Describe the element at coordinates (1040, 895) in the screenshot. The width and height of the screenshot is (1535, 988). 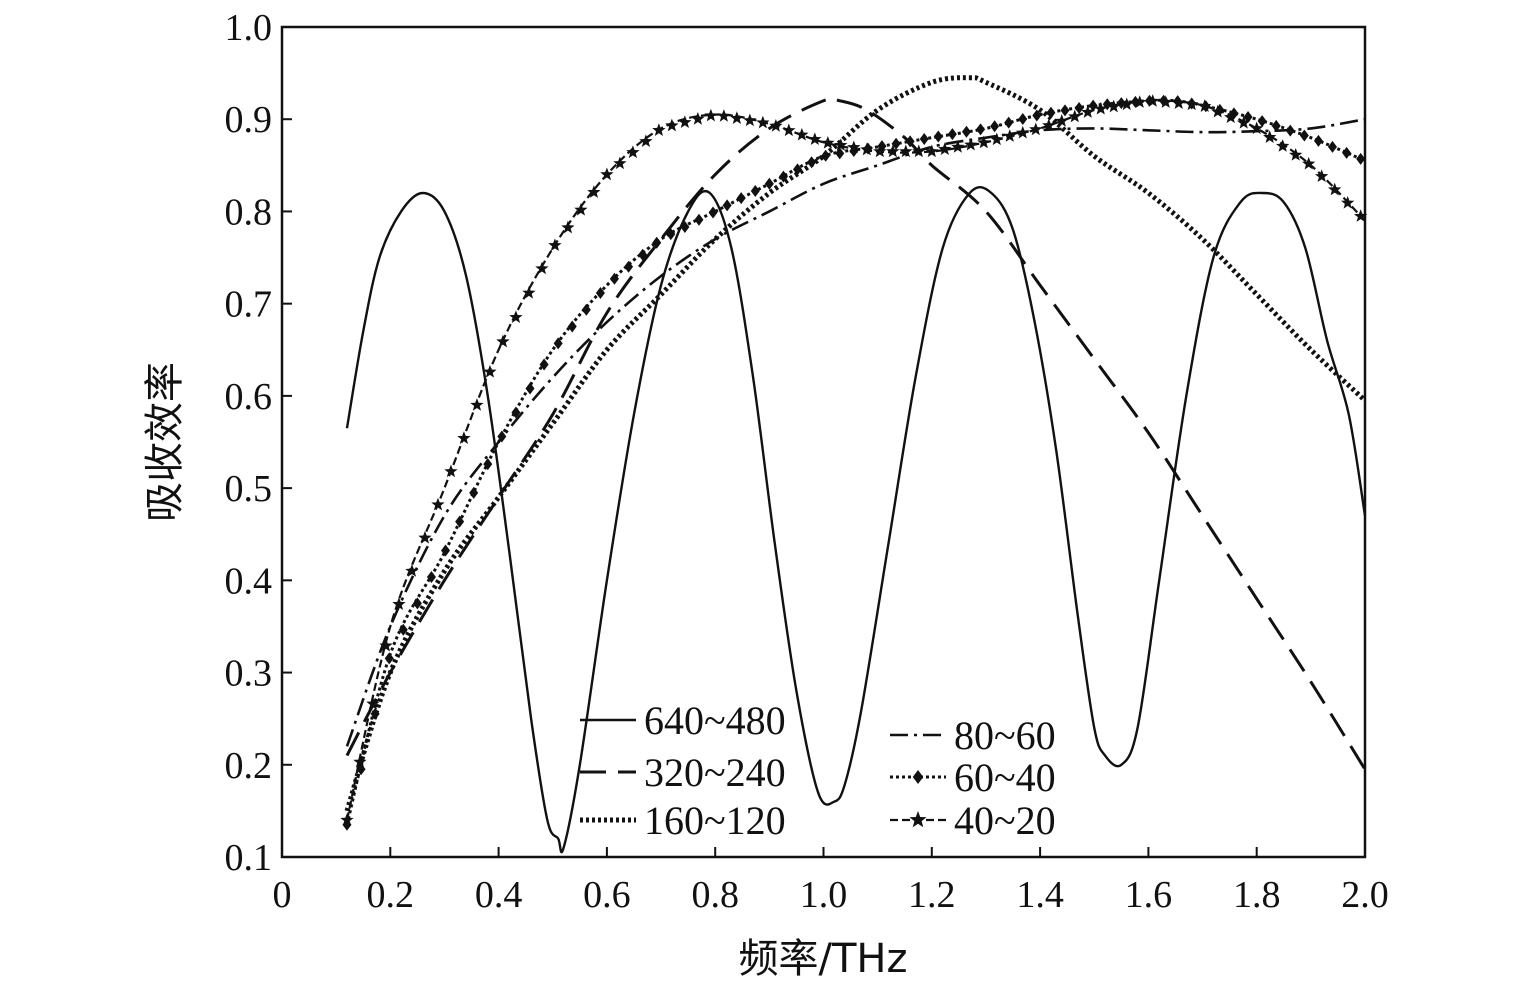
I see `x-tick-label: 1.4` at that location.